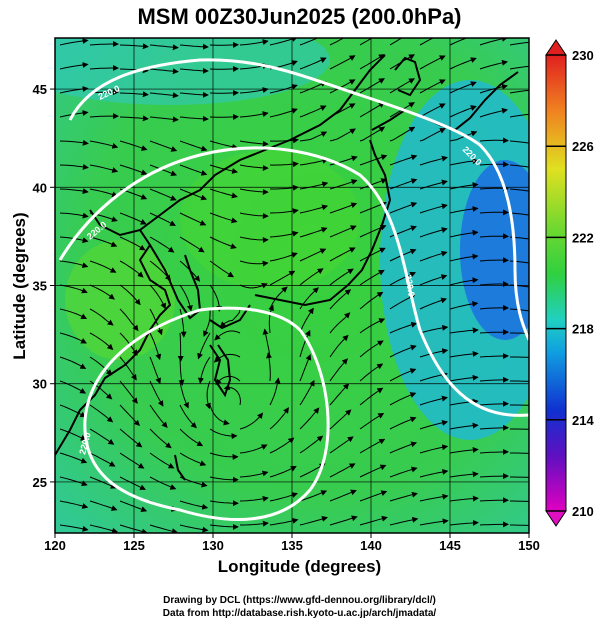 The image size is (599, 625). I want to click on x-tick-label: 120, so click(55, 545).